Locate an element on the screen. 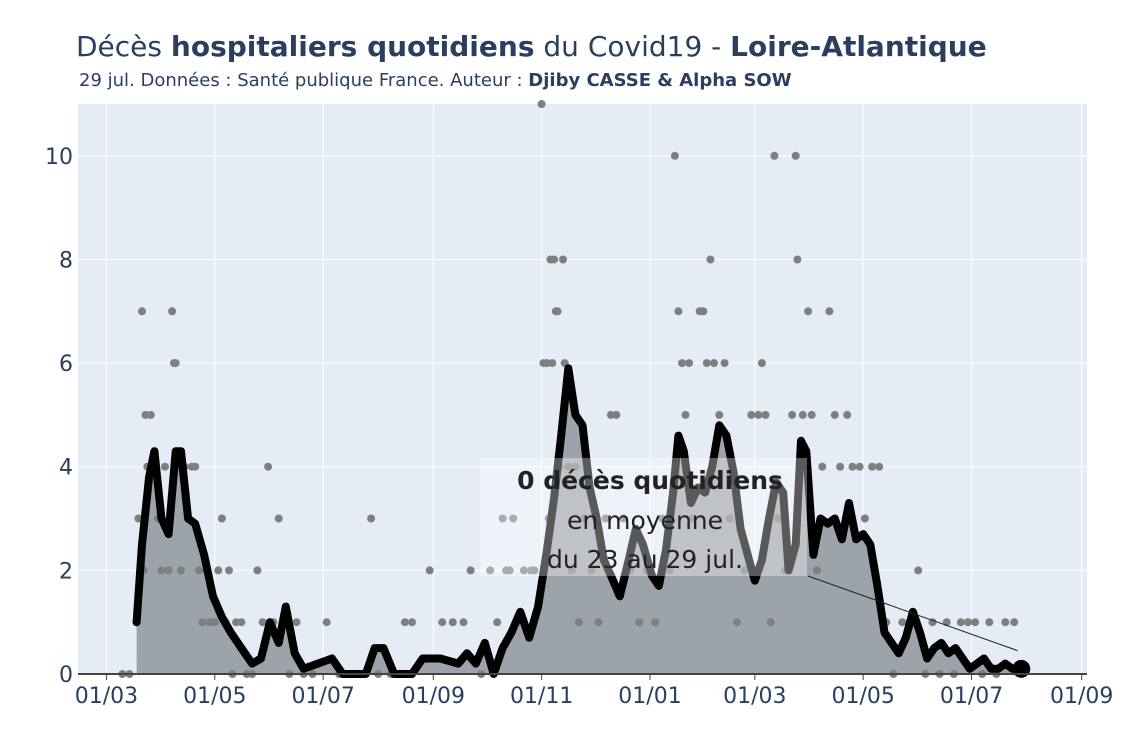  x-tick-label: 01/01 is located at coordinates (649, 696).